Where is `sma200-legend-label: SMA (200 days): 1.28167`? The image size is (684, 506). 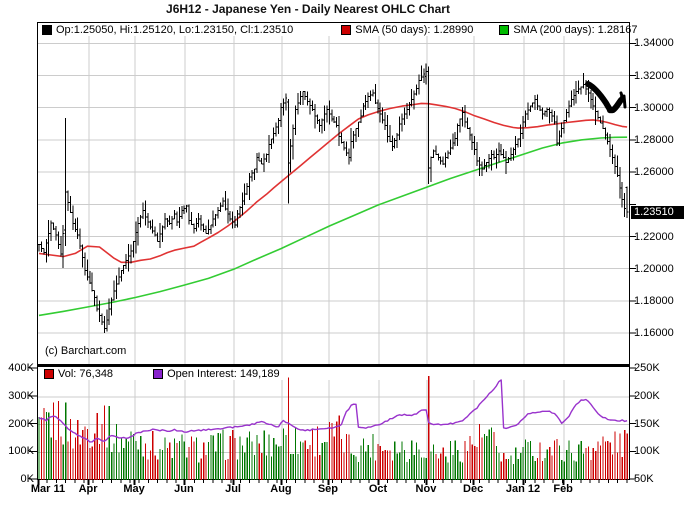
sma200-legend-label: SMA (200 days): 1.28167 is located at coordinates (575, 29).